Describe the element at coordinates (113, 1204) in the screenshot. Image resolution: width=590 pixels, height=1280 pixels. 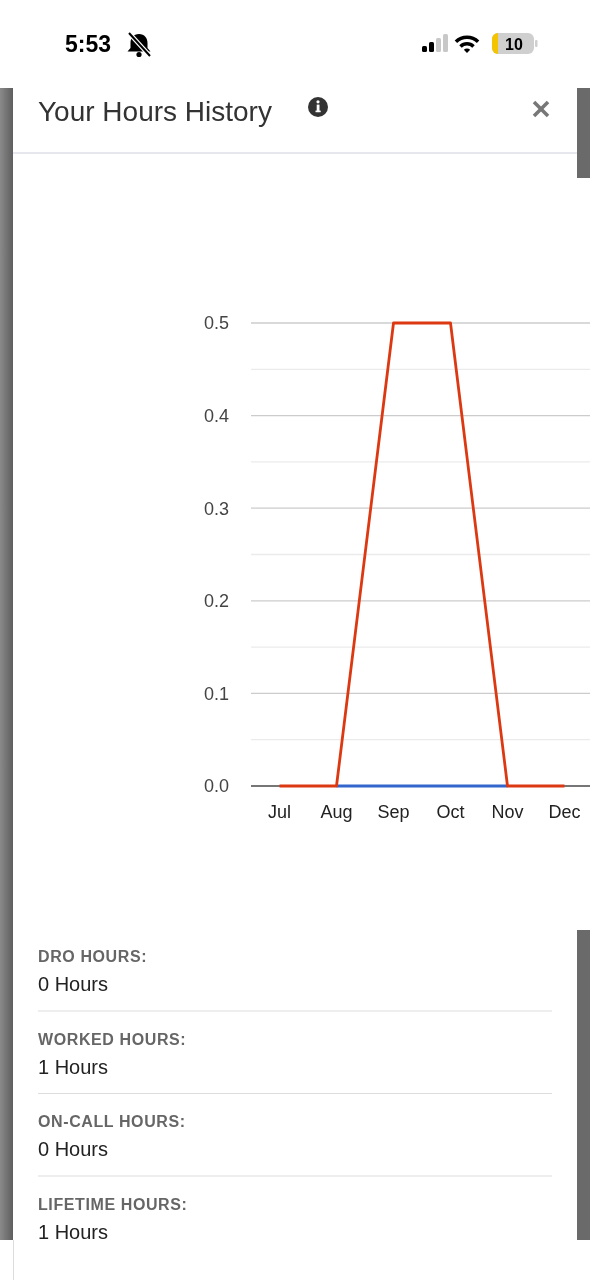
I see `text: LIFETIME HOURS:` at that location.